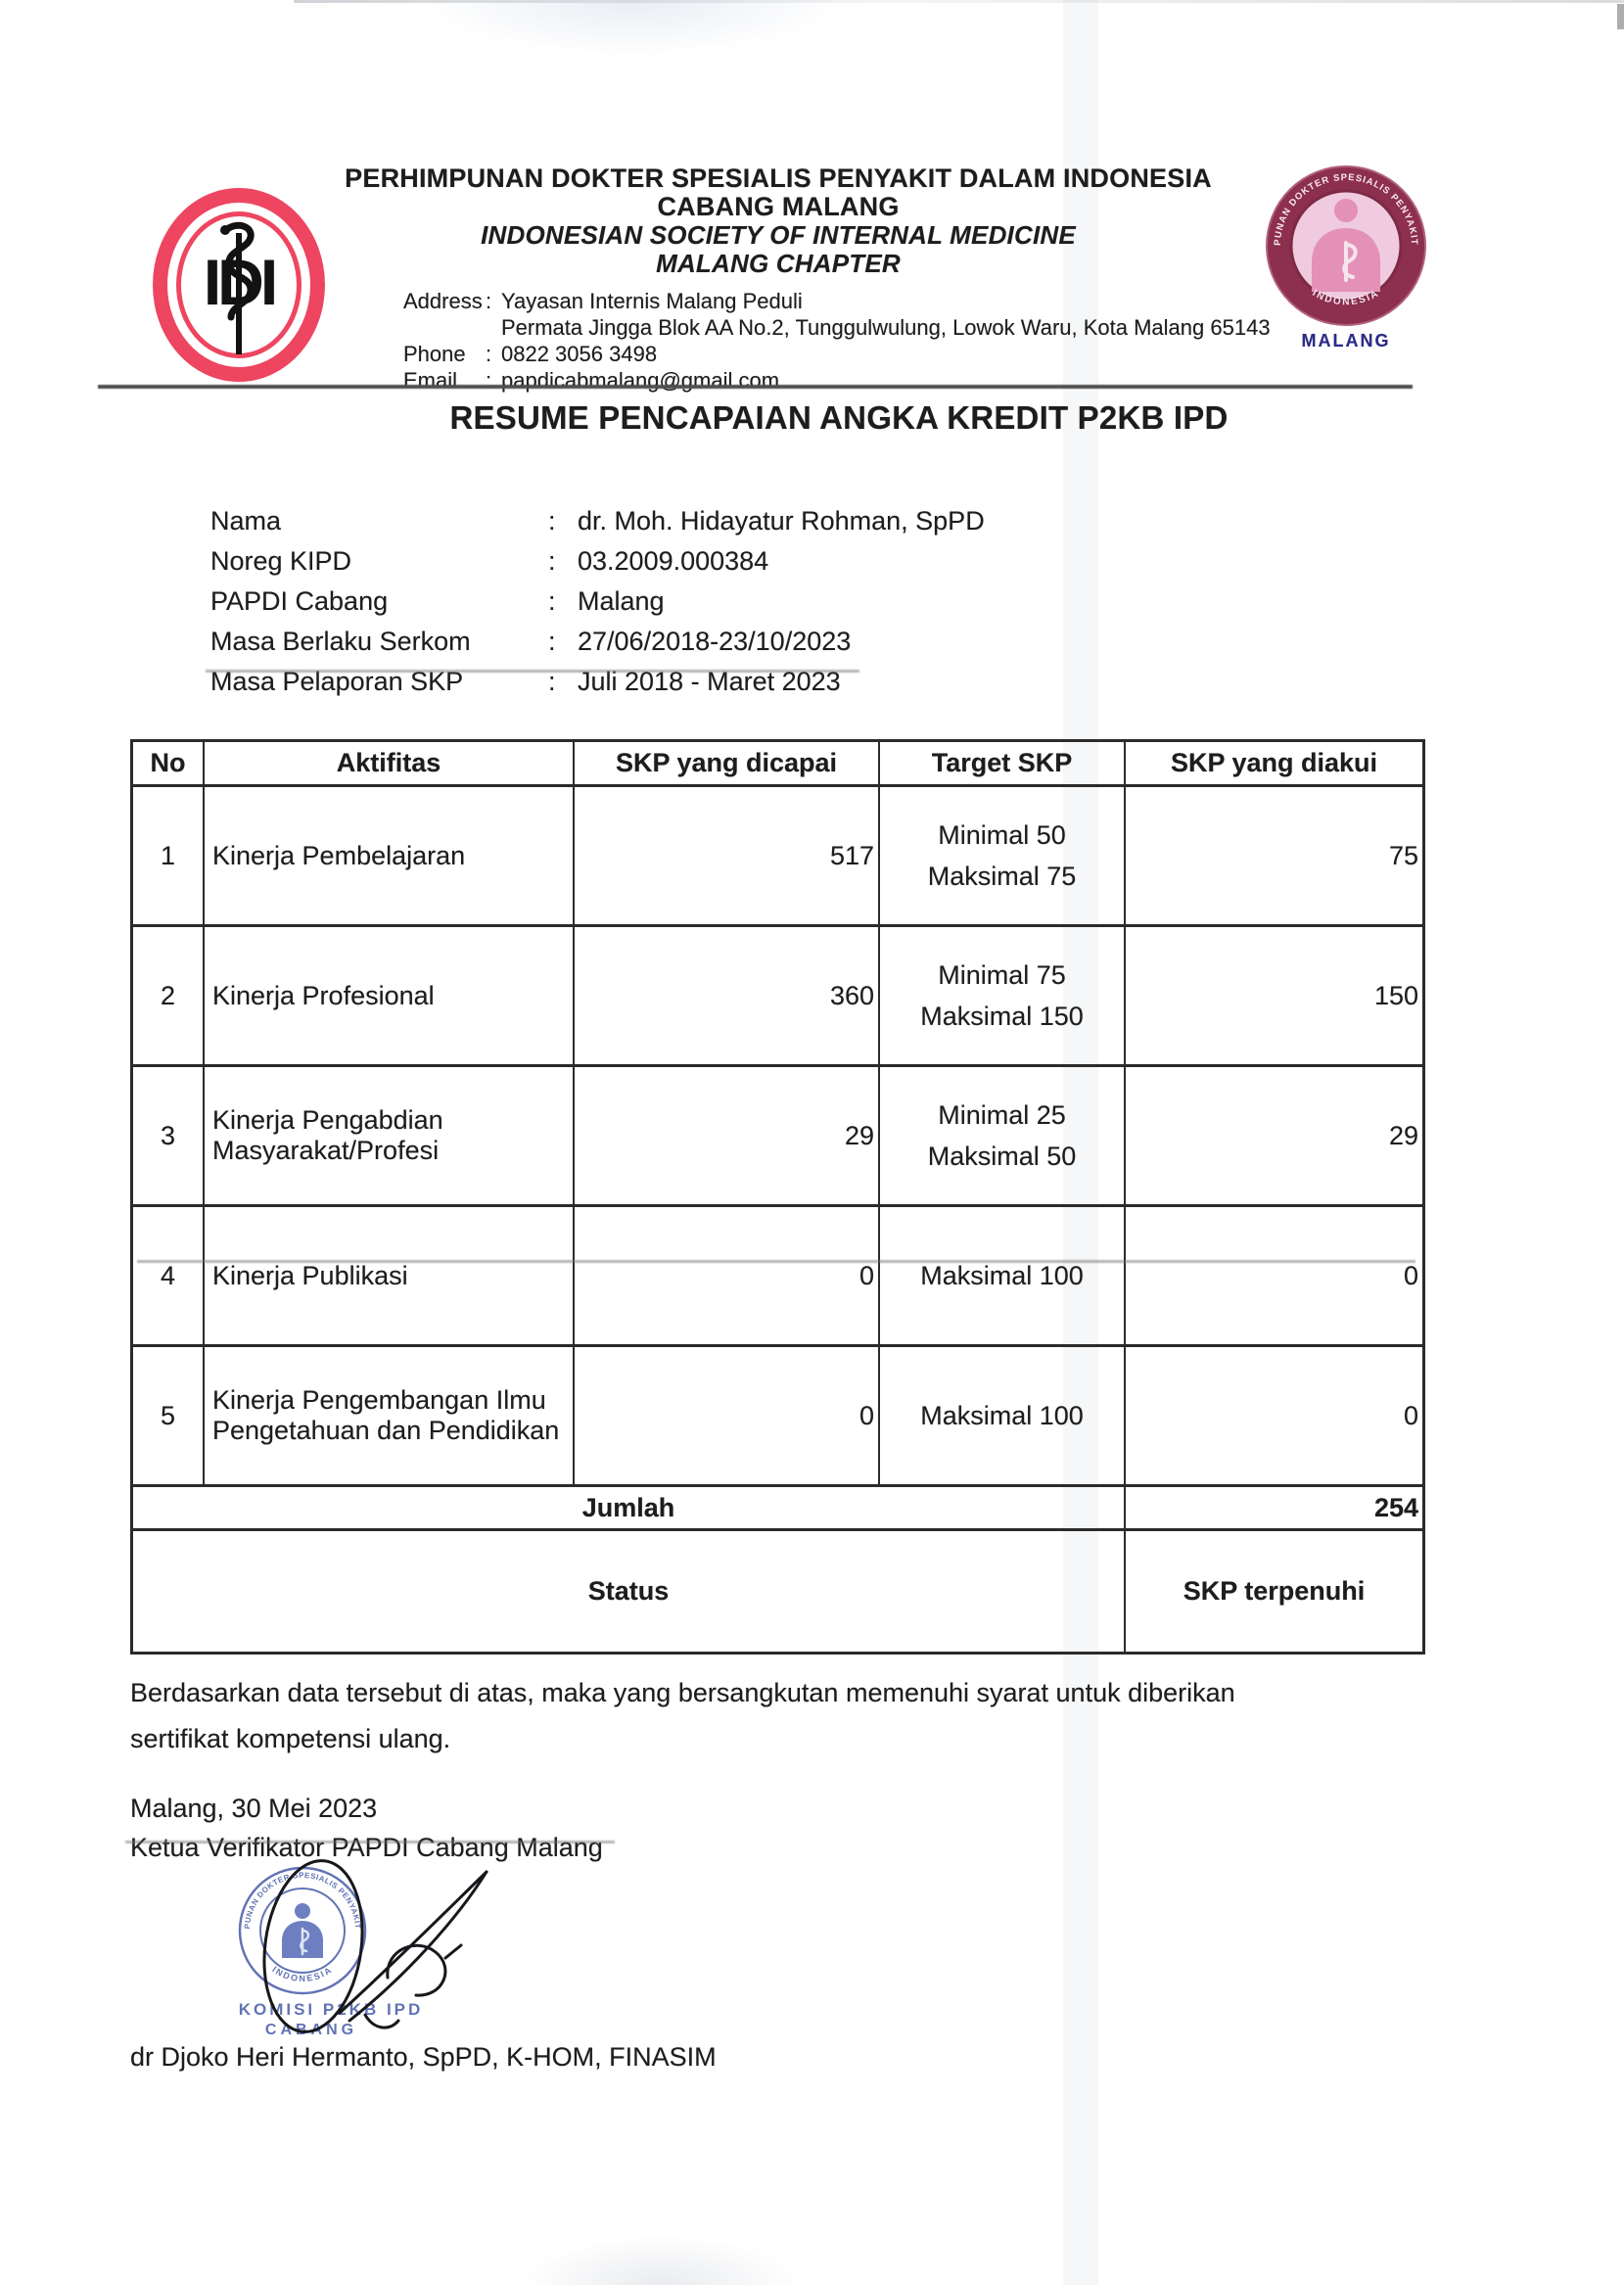 This screenshot has width=1624, height=2285. What do you see at coordinates (396, 1953) in the screenshot?
I see `signature-icon` at bounding box center [396, 1953].